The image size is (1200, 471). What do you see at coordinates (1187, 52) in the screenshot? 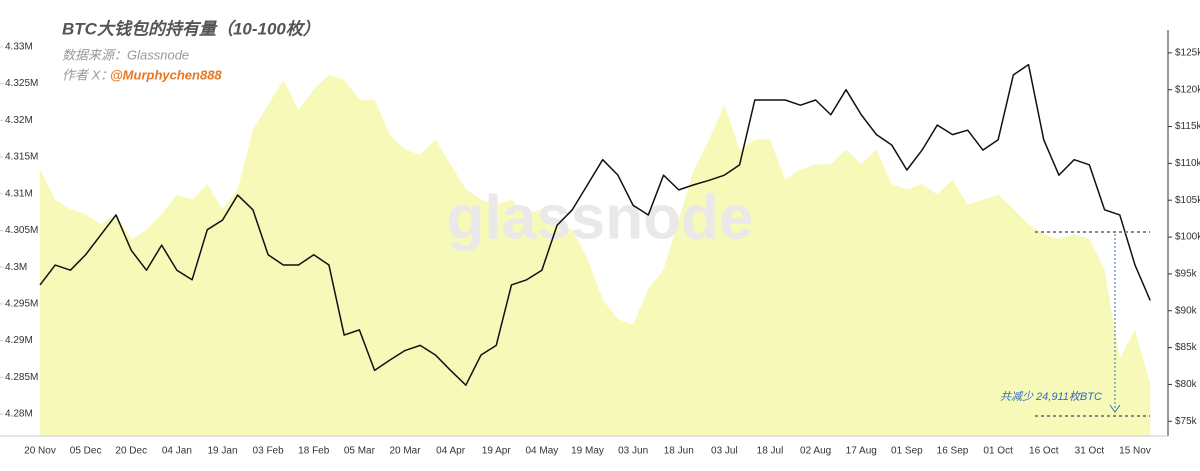
I see `y2-tick-label: $125k` at bounding box center [1187, 52].